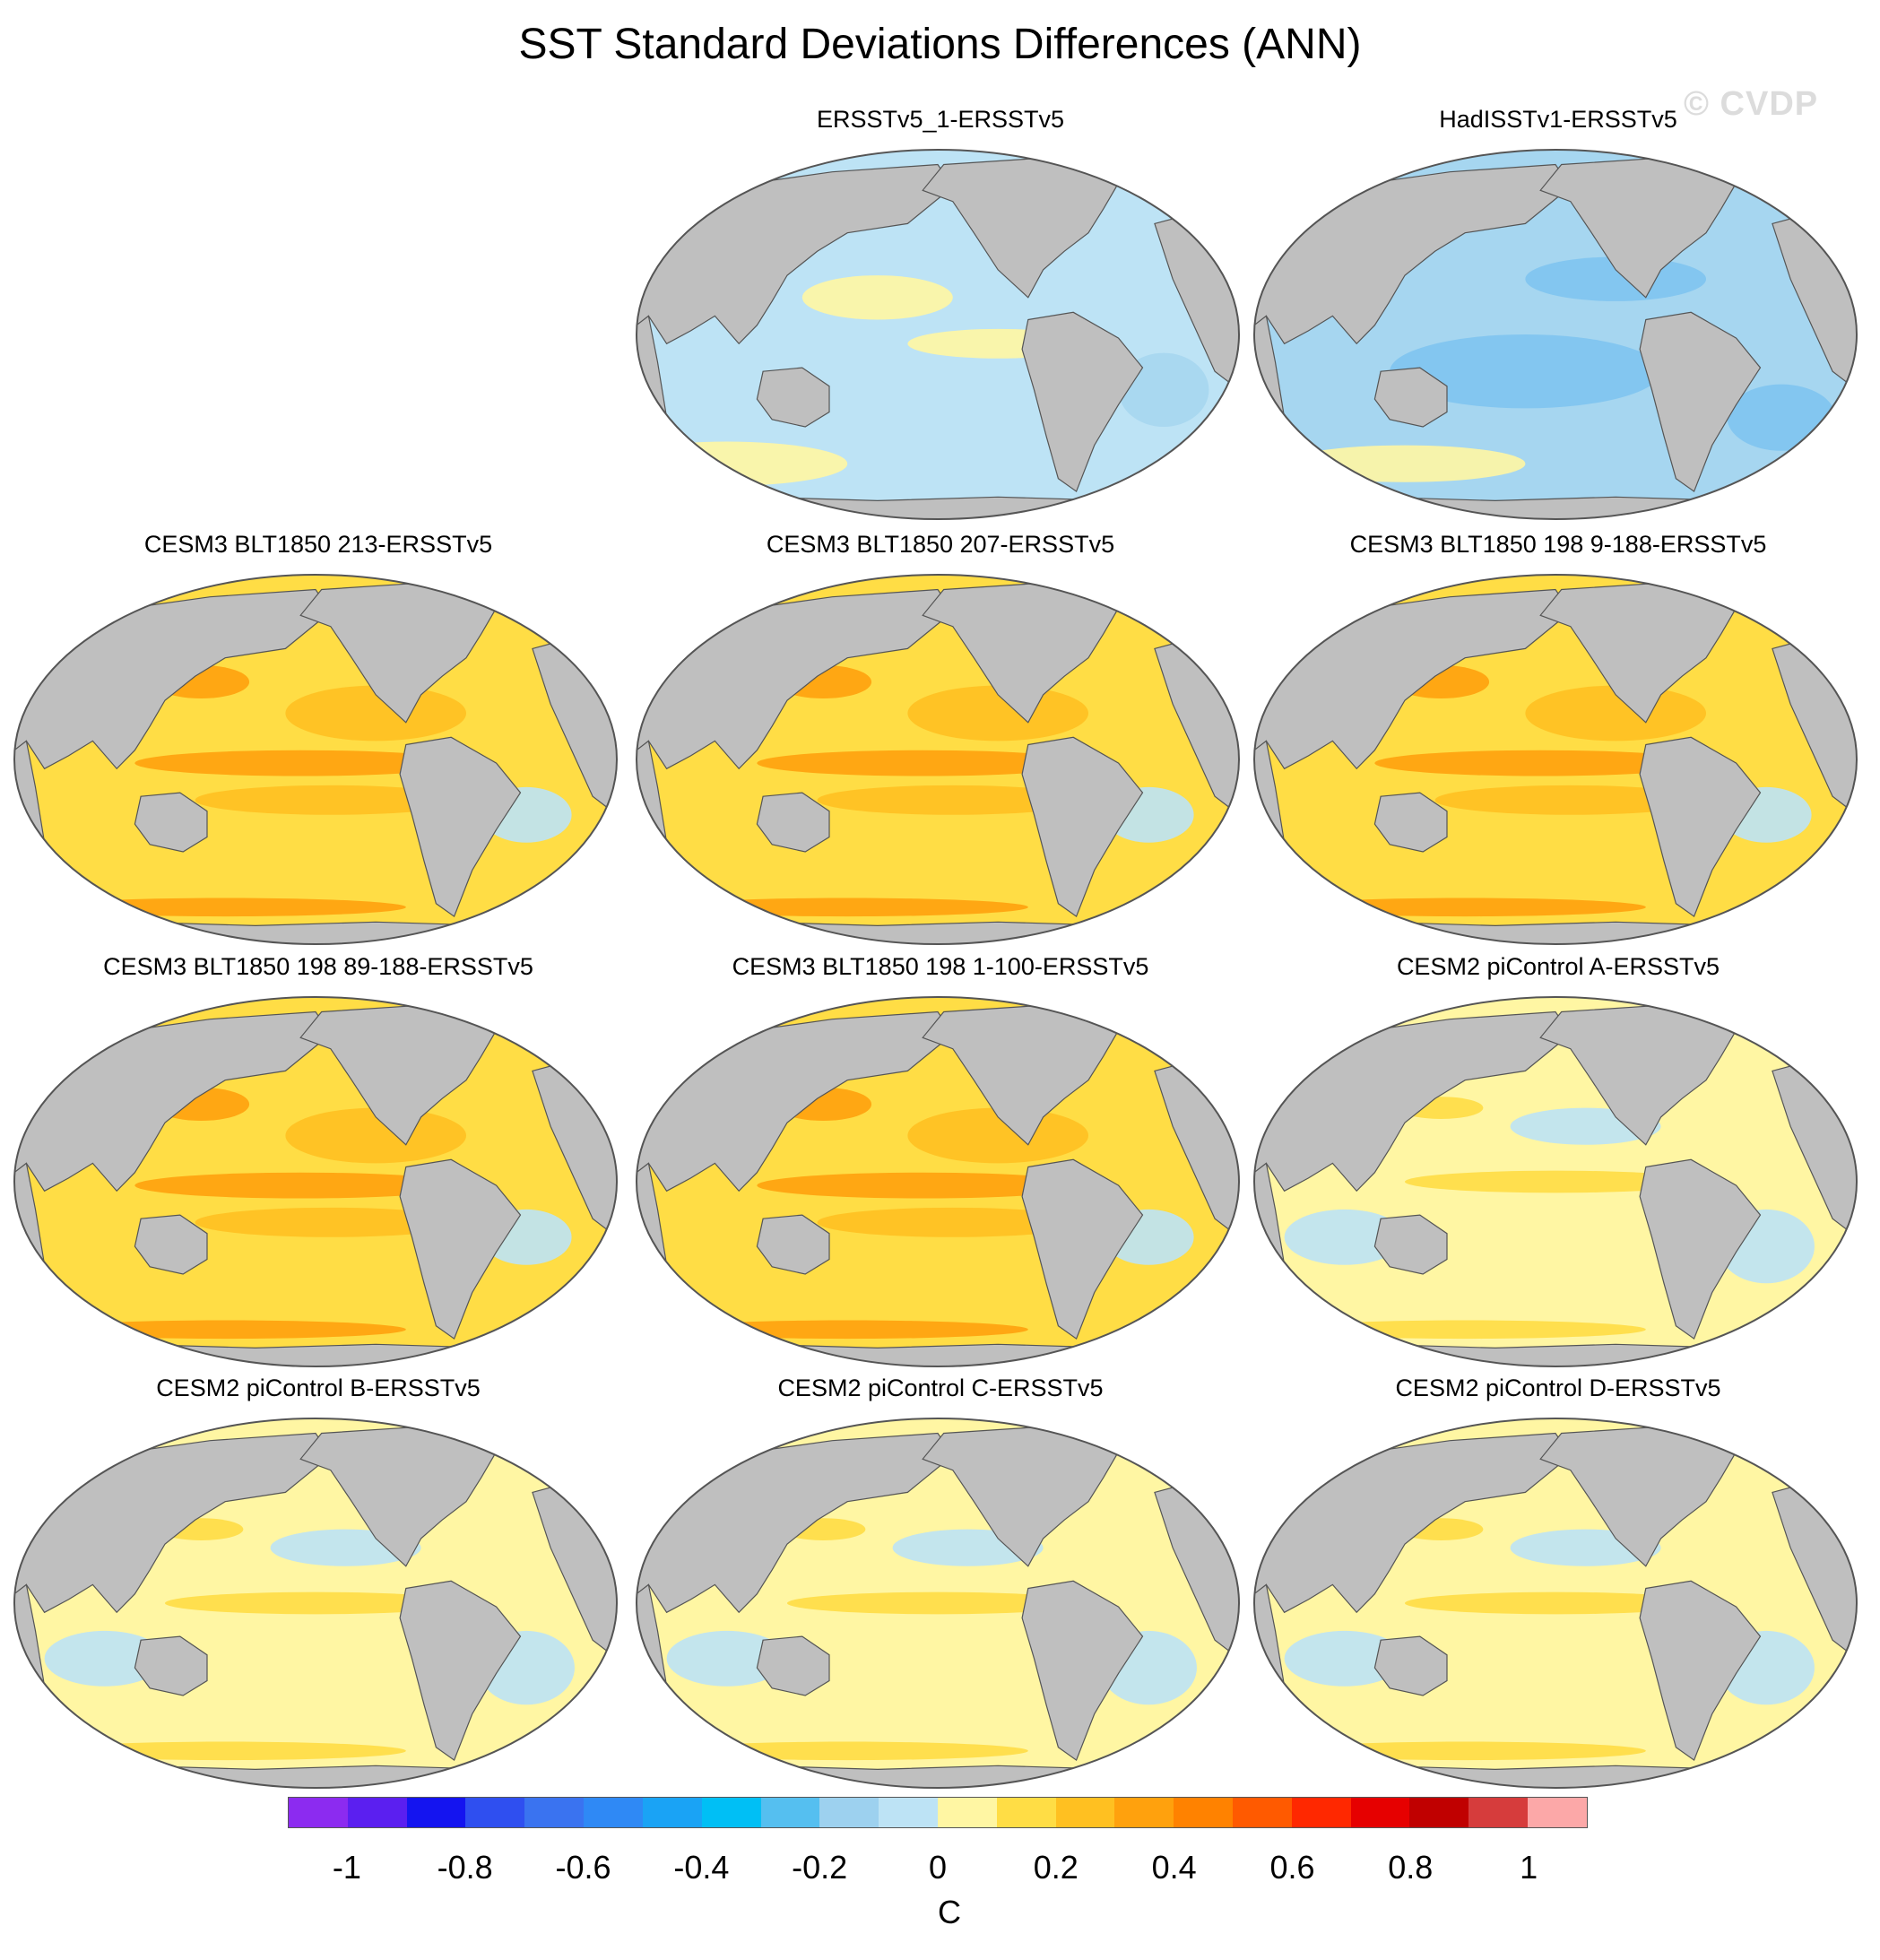 This screenshot has height=1960, width=1880. I want to click on watermark-label: © CVDP, so click(1751, 104).